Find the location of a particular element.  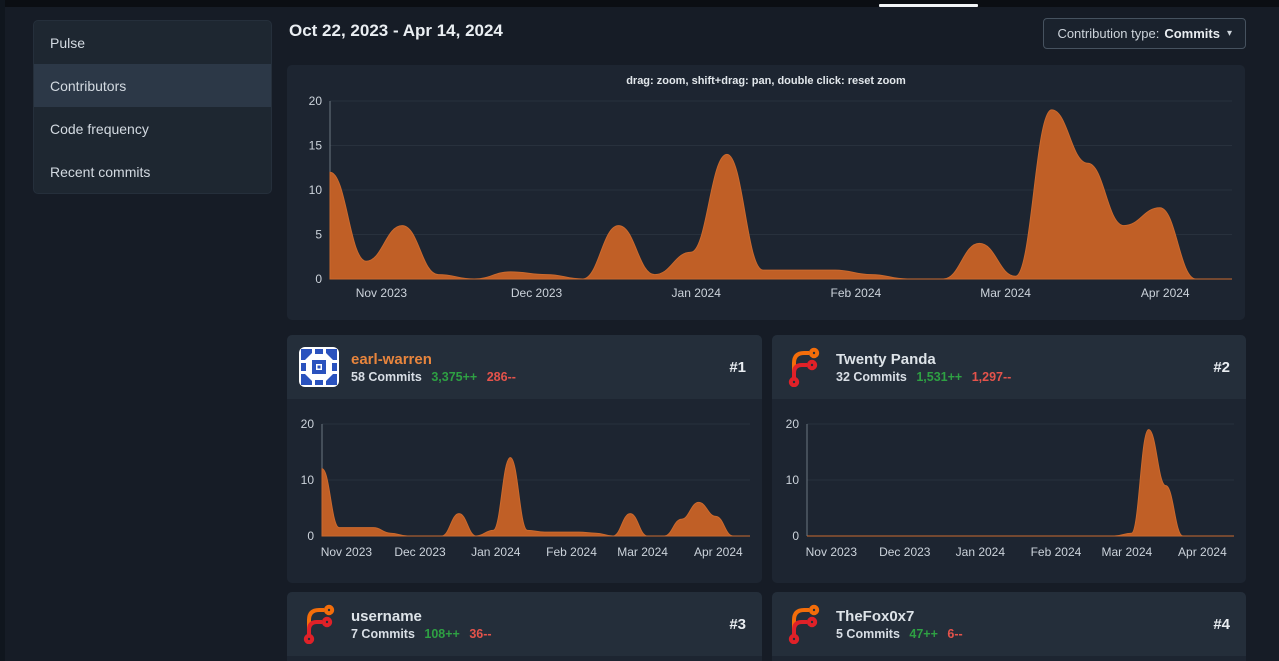

y-axis-tick-label: 5 is located at coordinates (318, 235).